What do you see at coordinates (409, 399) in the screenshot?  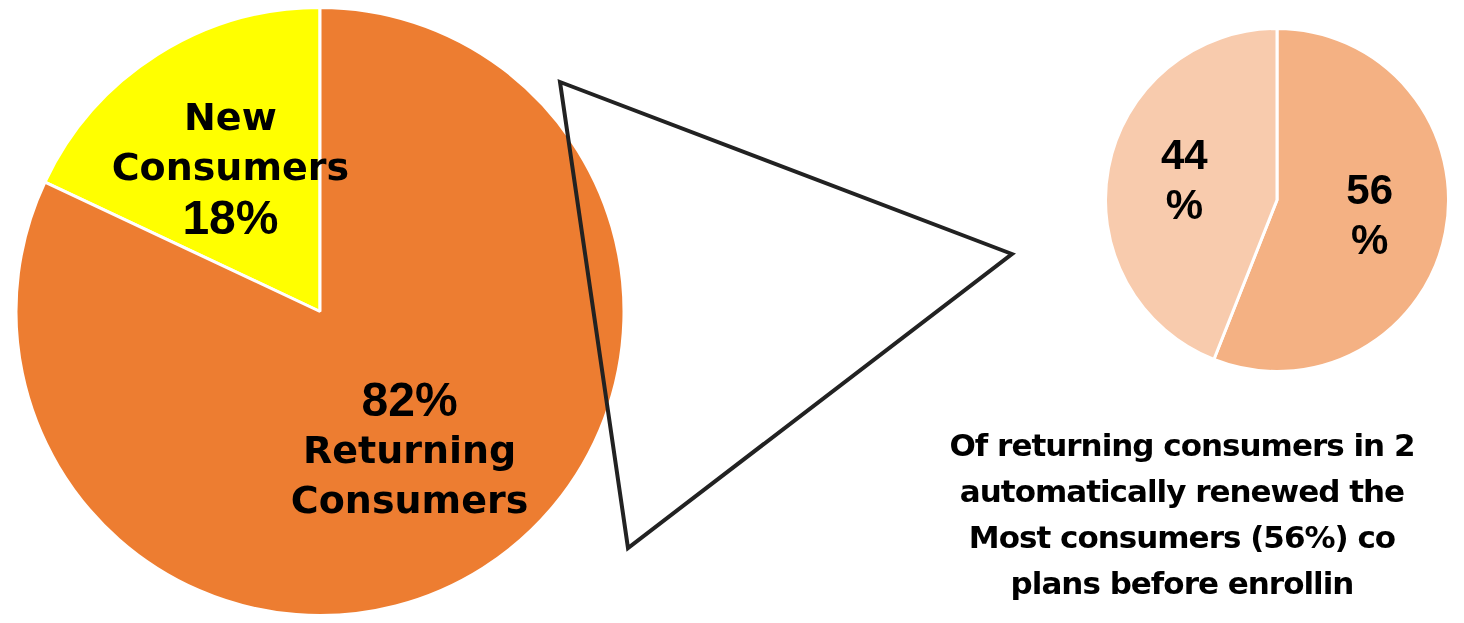 I see `data-label: 82%` at bounding box center [409, 399].